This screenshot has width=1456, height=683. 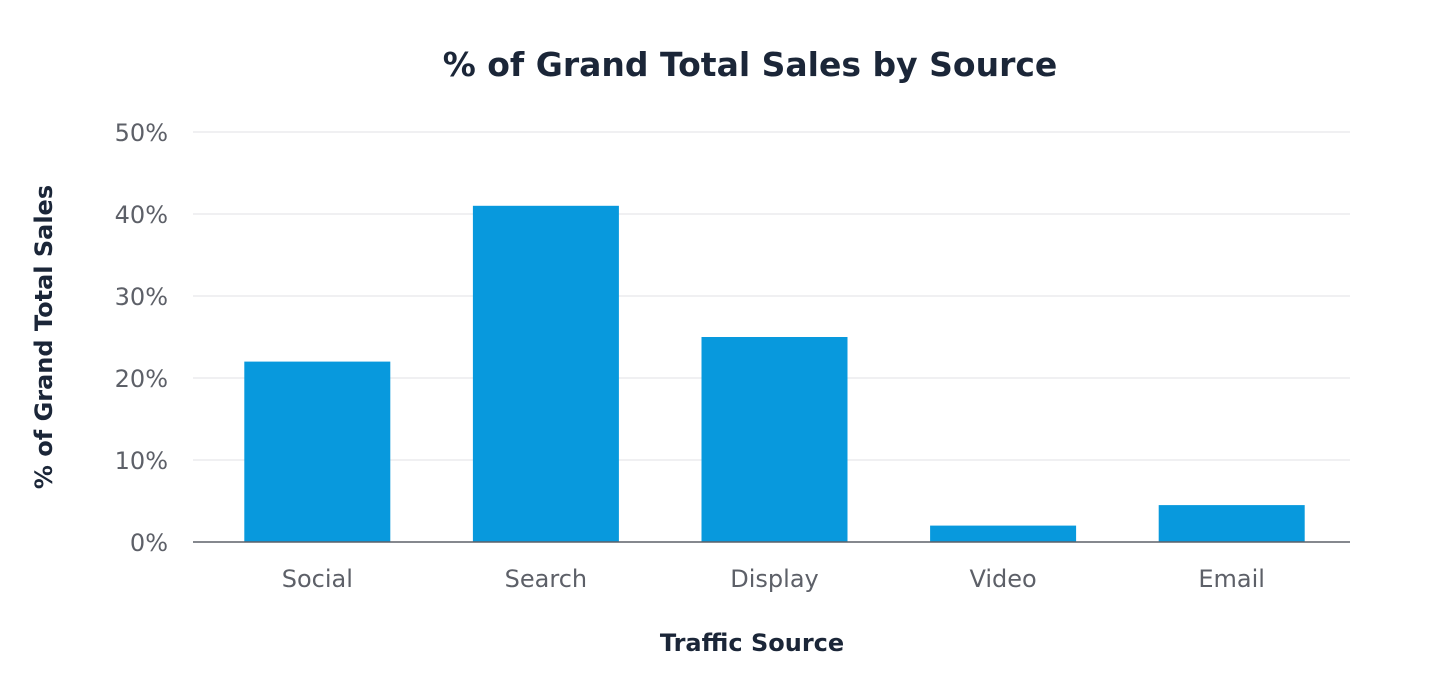 I want to click on x-tick-label: Display, so click(x=774, y=579).